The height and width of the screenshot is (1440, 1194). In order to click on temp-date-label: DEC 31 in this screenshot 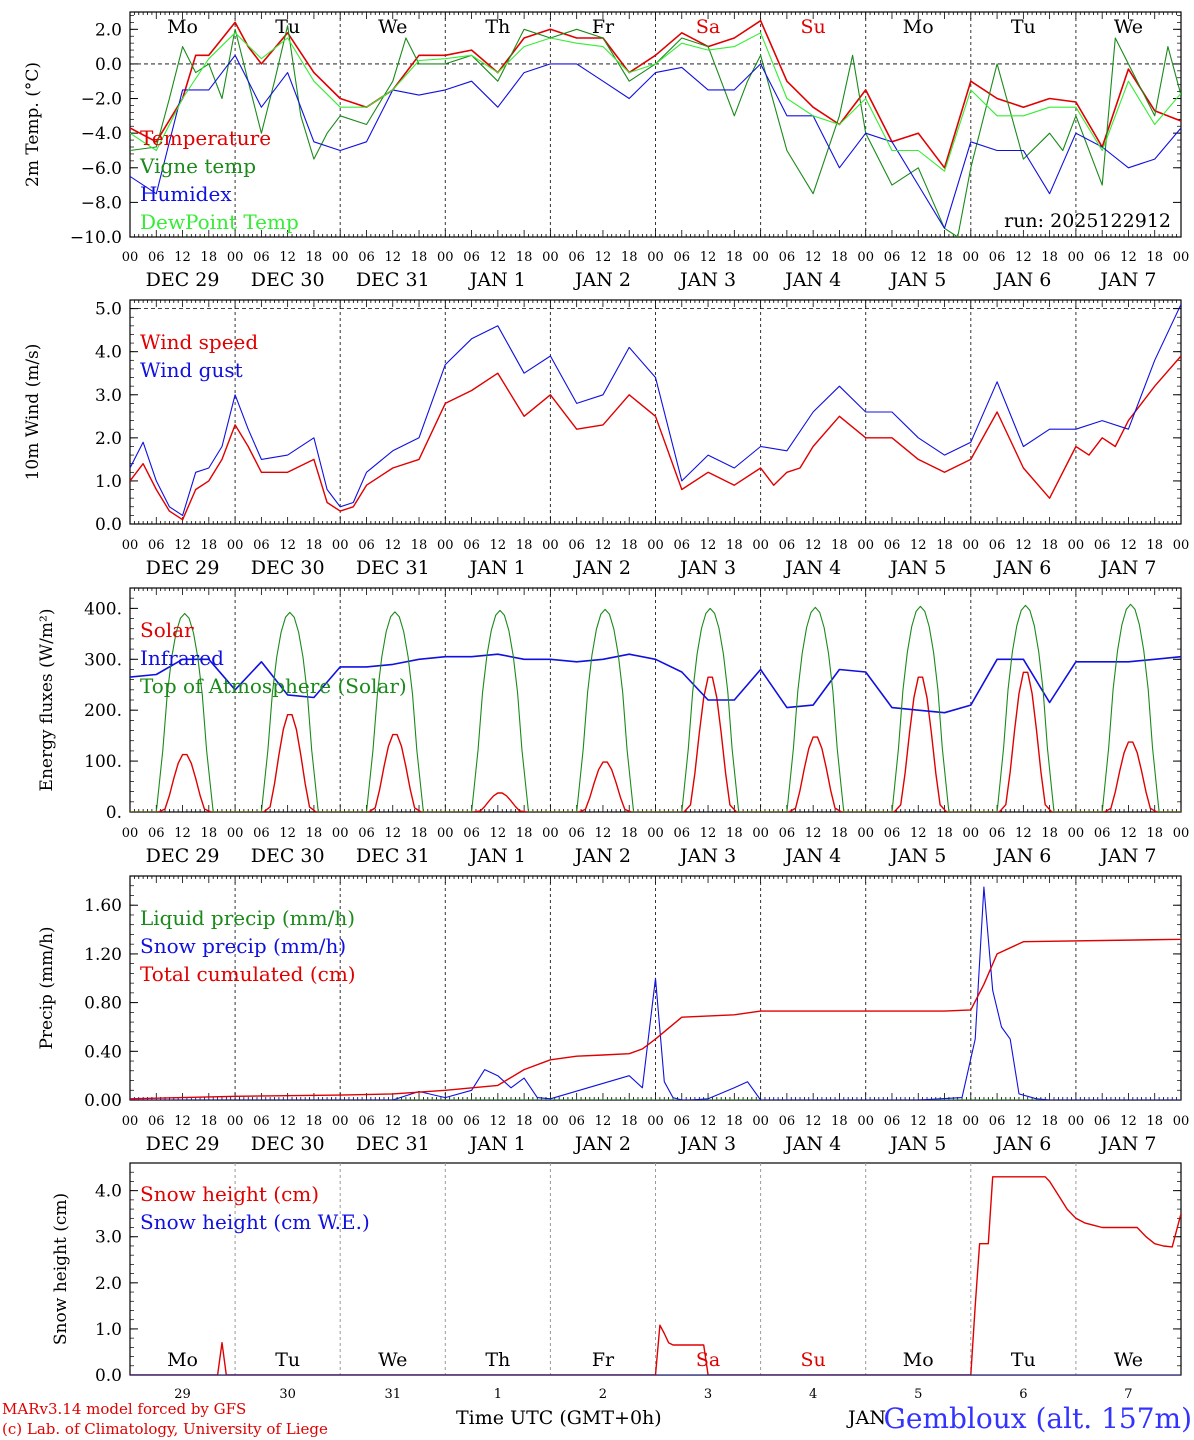, I will do `click(393, 280)`.